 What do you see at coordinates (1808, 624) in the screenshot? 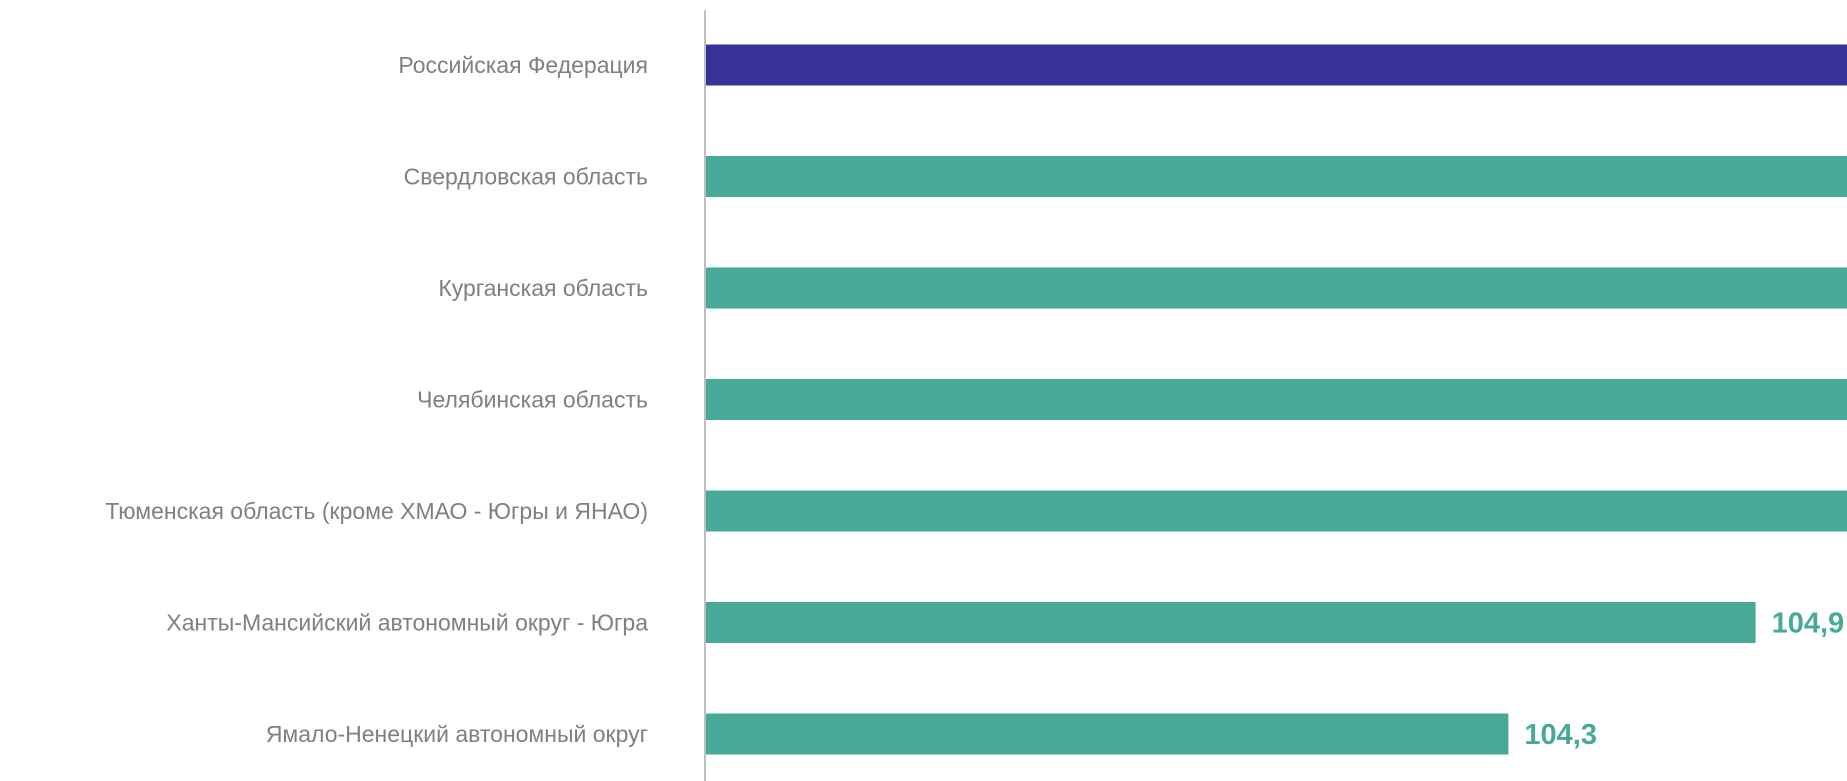
I see `value-label: 104,9` at bounding box center [1808, 624].